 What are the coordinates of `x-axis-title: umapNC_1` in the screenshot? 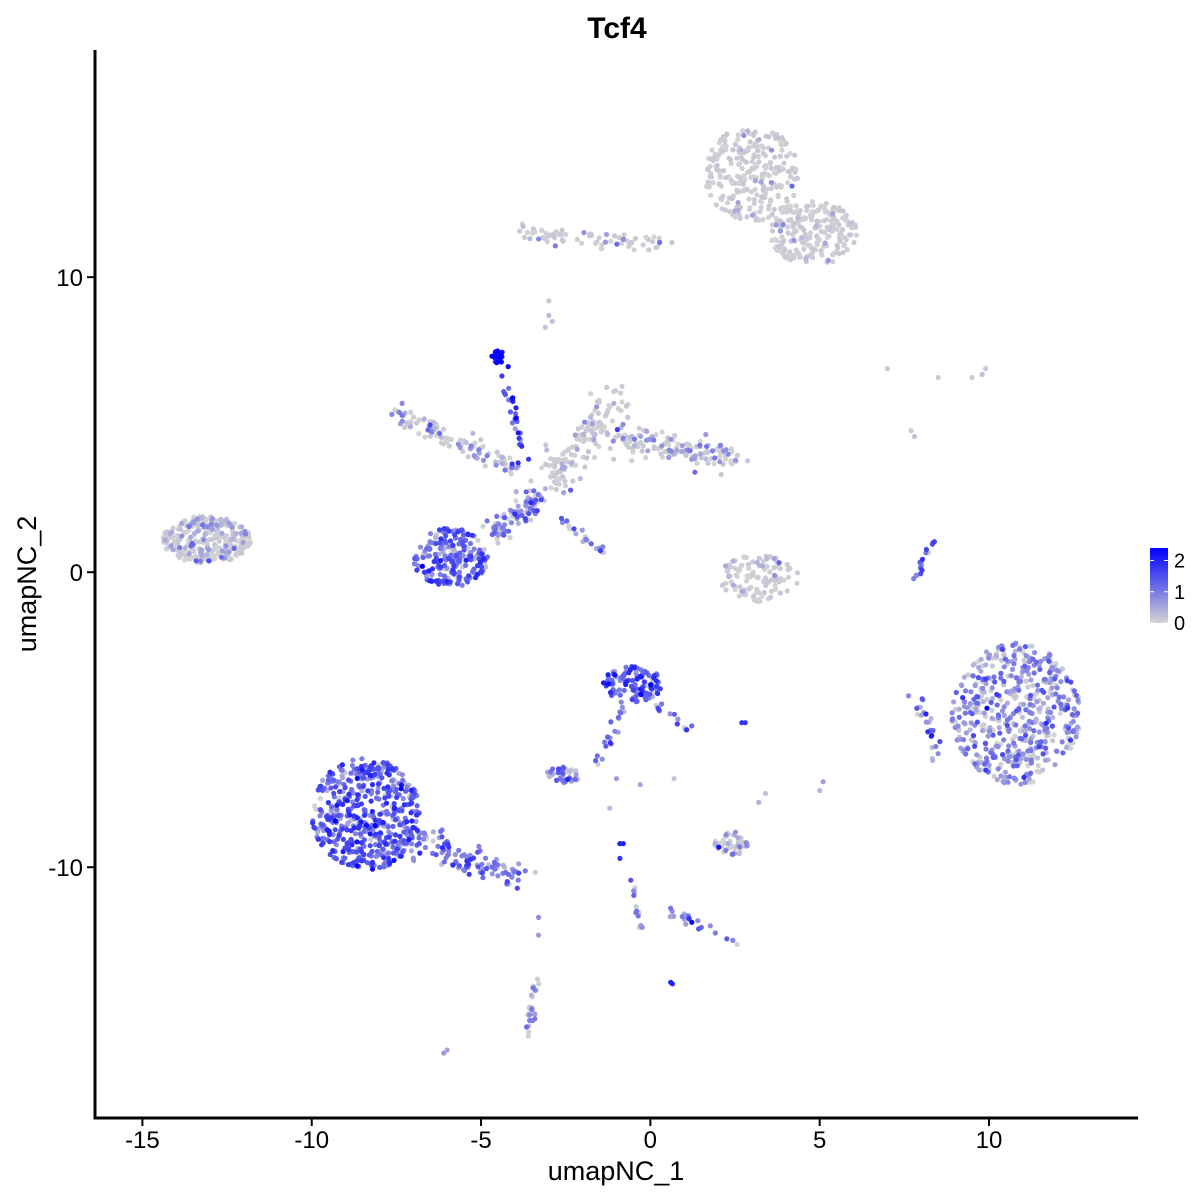 It's located at (616, 1171).